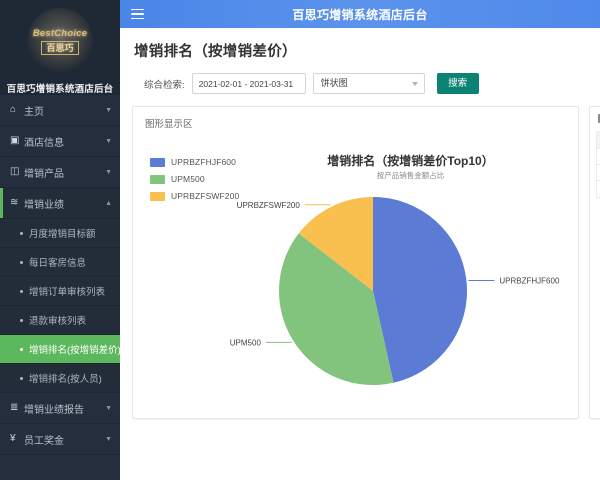 This screenshot has width=600, height=480. I want to click on sidebar-subitem-rank-by-price: 增销排名(按增销差价), so click(60, 349).